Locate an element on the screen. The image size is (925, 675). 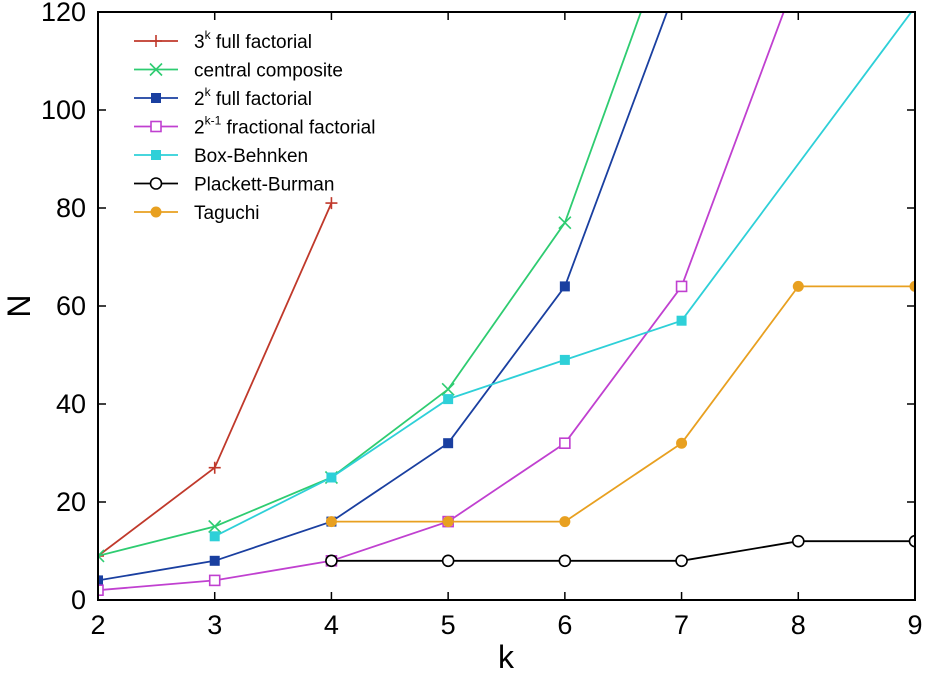
series-line-plackett-burman is located at coordinates (623, 551).